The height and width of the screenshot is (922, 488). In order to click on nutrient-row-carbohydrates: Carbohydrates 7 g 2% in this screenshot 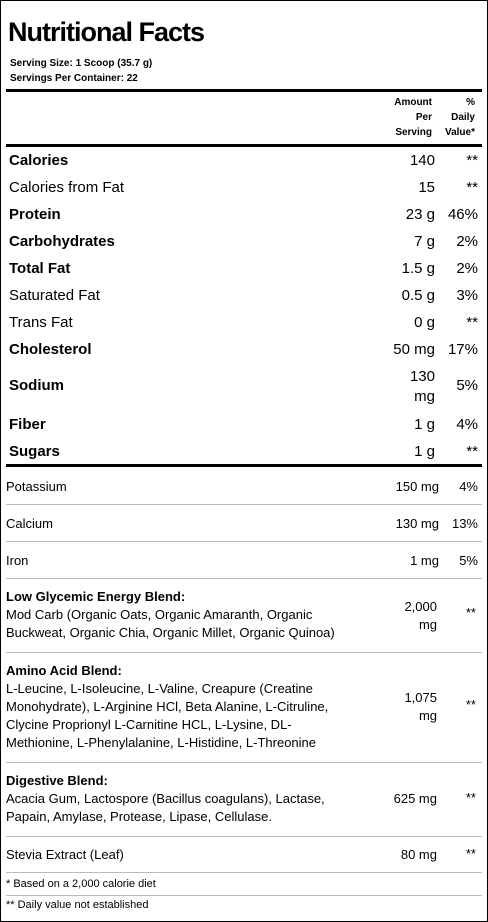, I will do `click(243, 241)`.